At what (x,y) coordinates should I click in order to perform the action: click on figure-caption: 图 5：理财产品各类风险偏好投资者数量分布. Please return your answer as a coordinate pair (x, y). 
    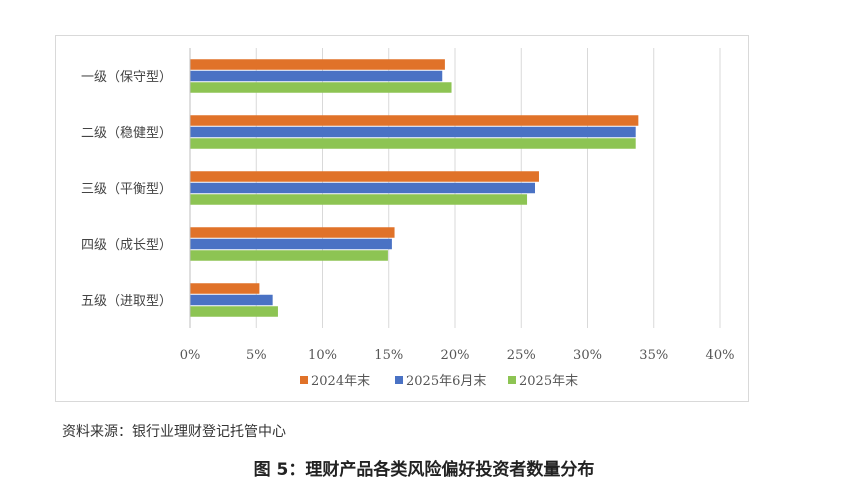
    Looking at the image, I should click on (424, 470).